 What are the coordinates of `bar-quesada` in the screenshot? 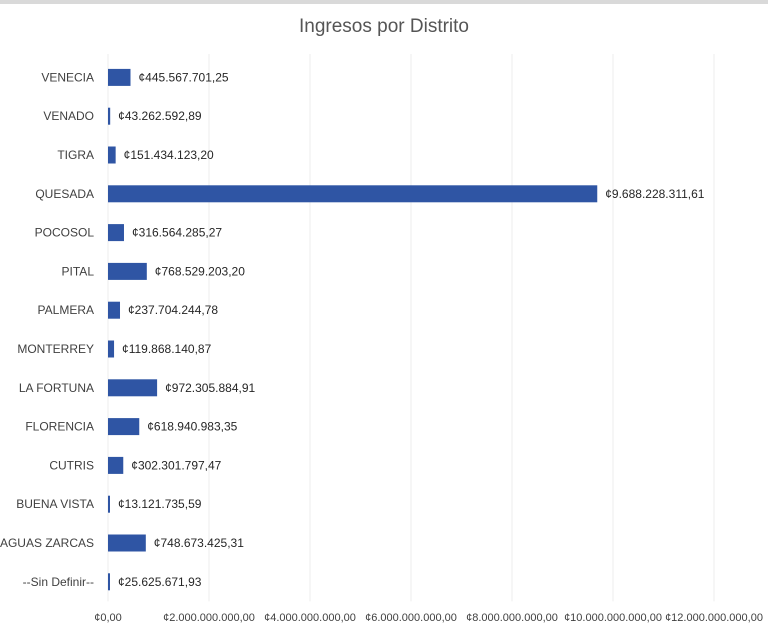 It's located at (353, 194).